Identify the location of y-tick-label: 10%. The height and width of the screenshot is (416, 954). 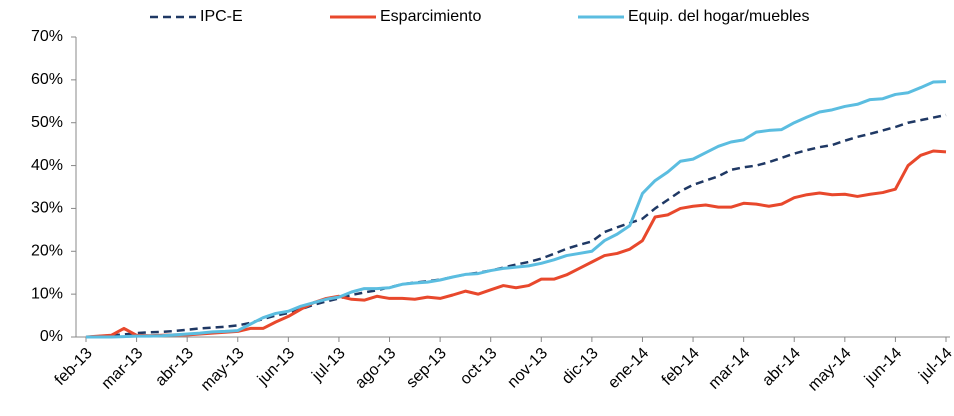
(47, 293).